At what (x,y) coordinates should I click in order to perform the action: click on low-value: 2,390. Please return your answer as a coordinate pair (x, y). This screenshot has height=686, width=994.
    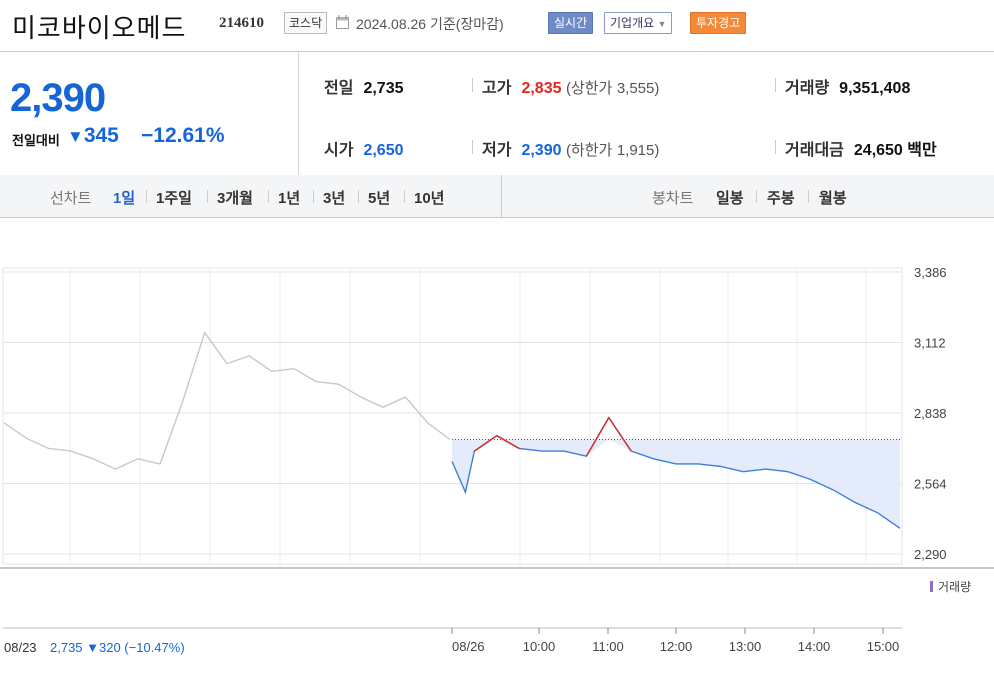
    Looking at the image, I should click on (541, 150).